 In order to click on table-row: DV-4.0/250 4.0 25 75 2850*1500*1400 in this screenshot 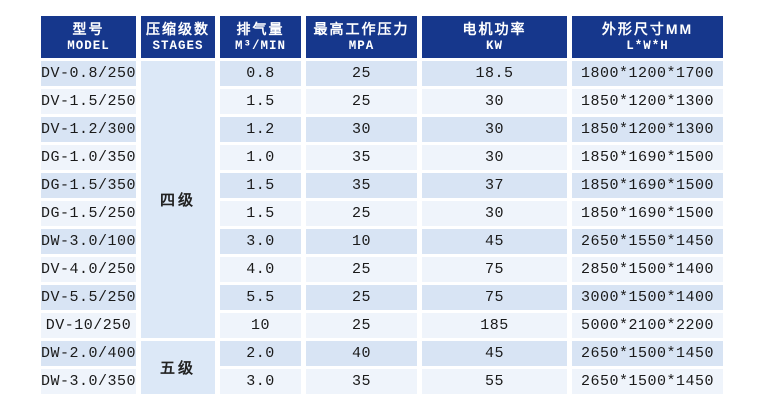, I will do `click(382, 269)`.